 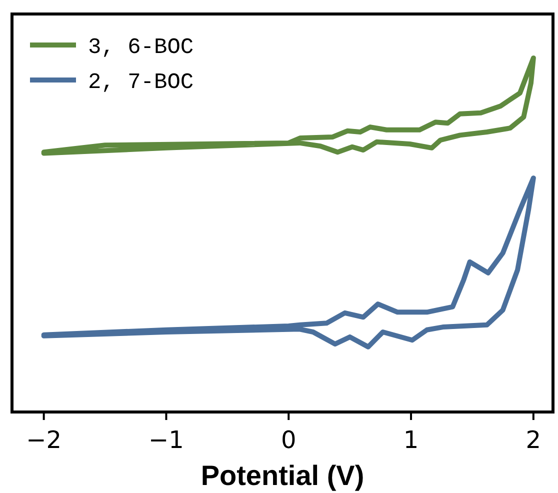 What do you see at coordinates (44, 440) in the screenshot?
I see `x-tick-label: −2` at bounding box center [44, 440].